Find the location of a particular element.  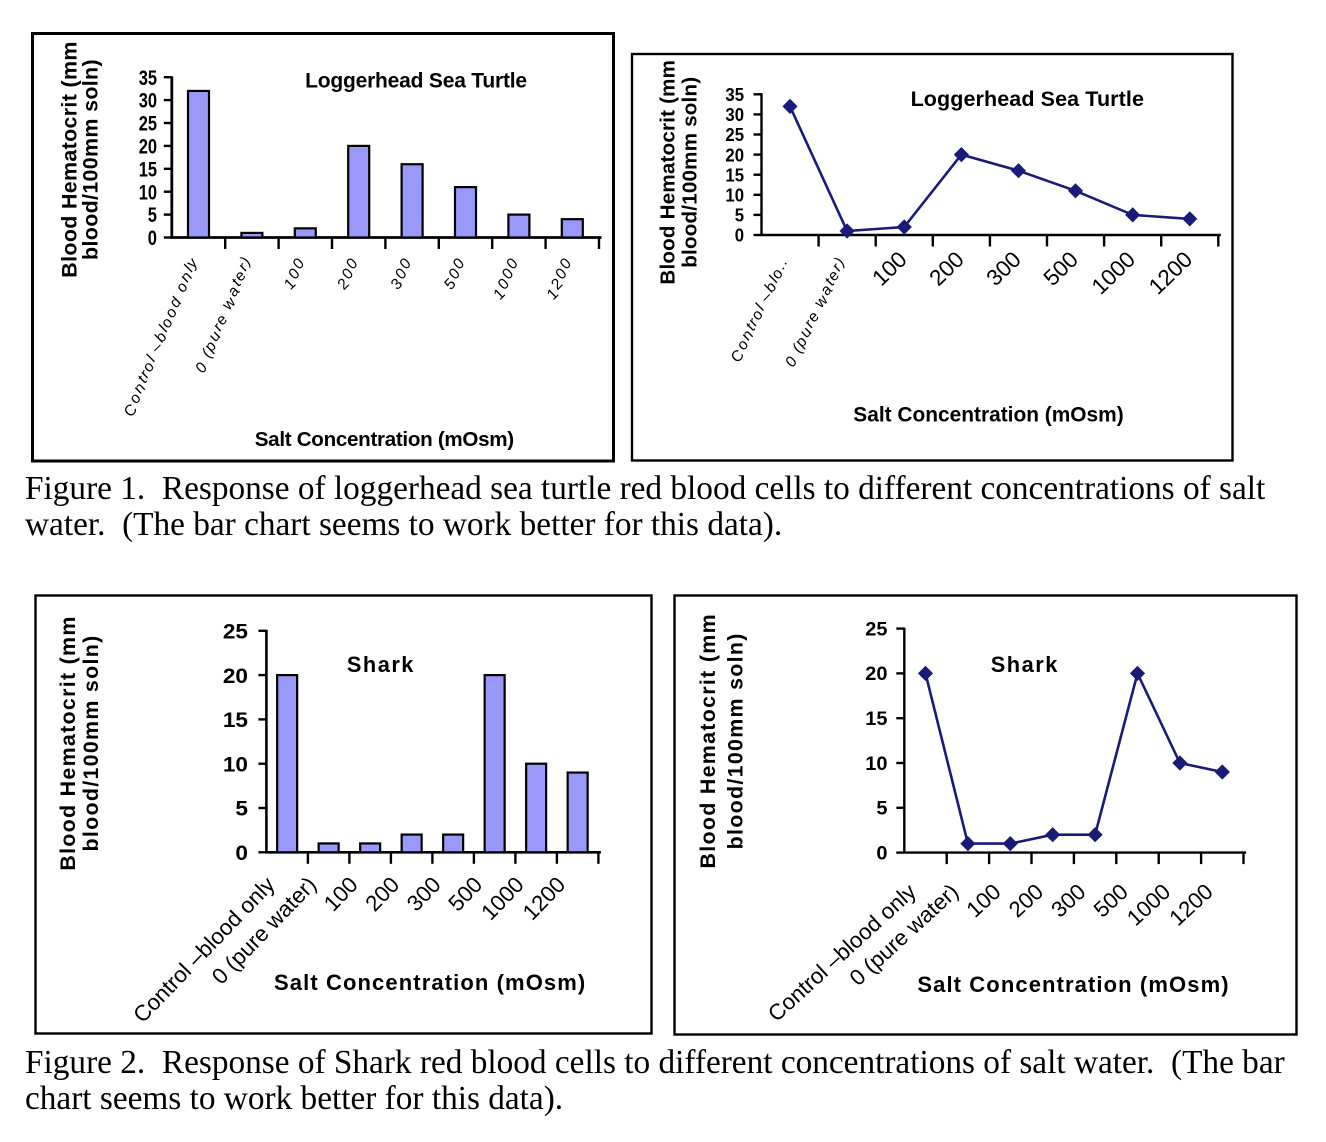

svg-text: Control –blood only is located at coordinates (161, 337).